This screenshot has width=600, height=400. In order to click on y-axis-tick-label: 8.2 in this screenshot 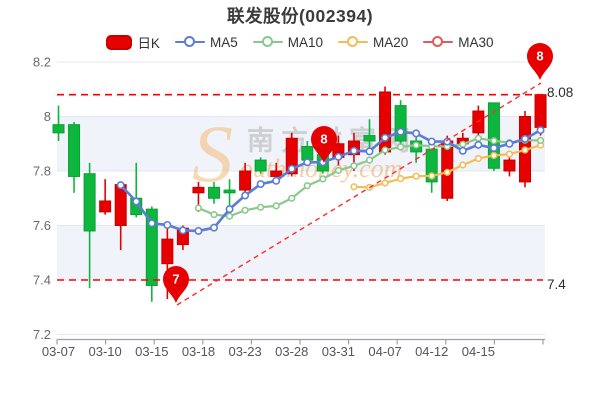, I will do `click(42, 62)`.